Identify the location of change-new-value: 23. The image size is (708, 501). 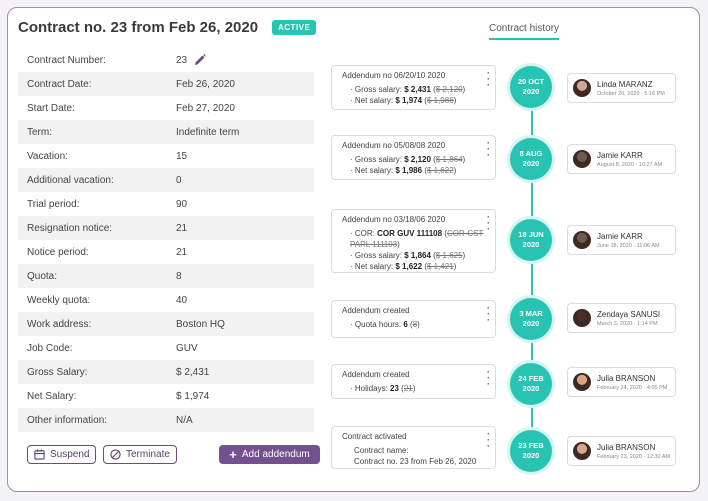
(394, 388).